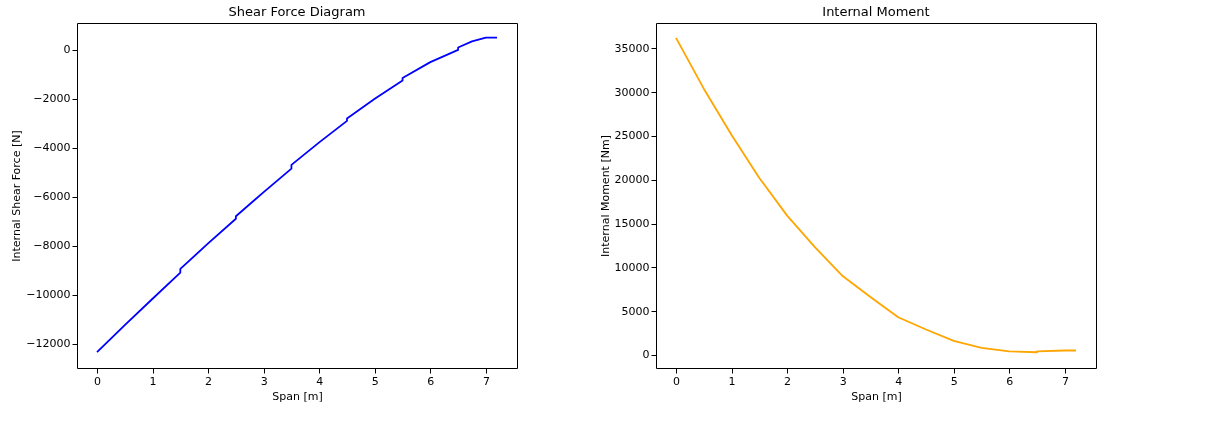 The width and height of the screenshot is (1217, 446). Describe the element at coordinates (52, 99) in the screenshot. I see `y-tick-label: −2000` at that location.